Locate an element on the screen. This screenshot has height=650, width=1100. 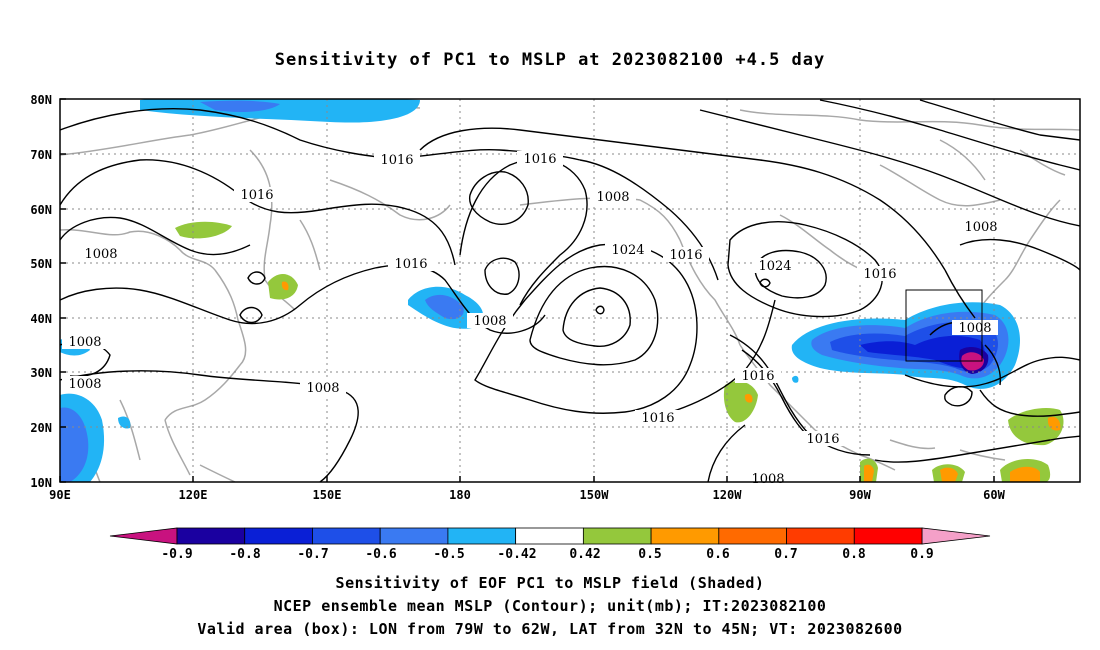
colorbar-label: 0.7 is located at coordinates (785, 554).